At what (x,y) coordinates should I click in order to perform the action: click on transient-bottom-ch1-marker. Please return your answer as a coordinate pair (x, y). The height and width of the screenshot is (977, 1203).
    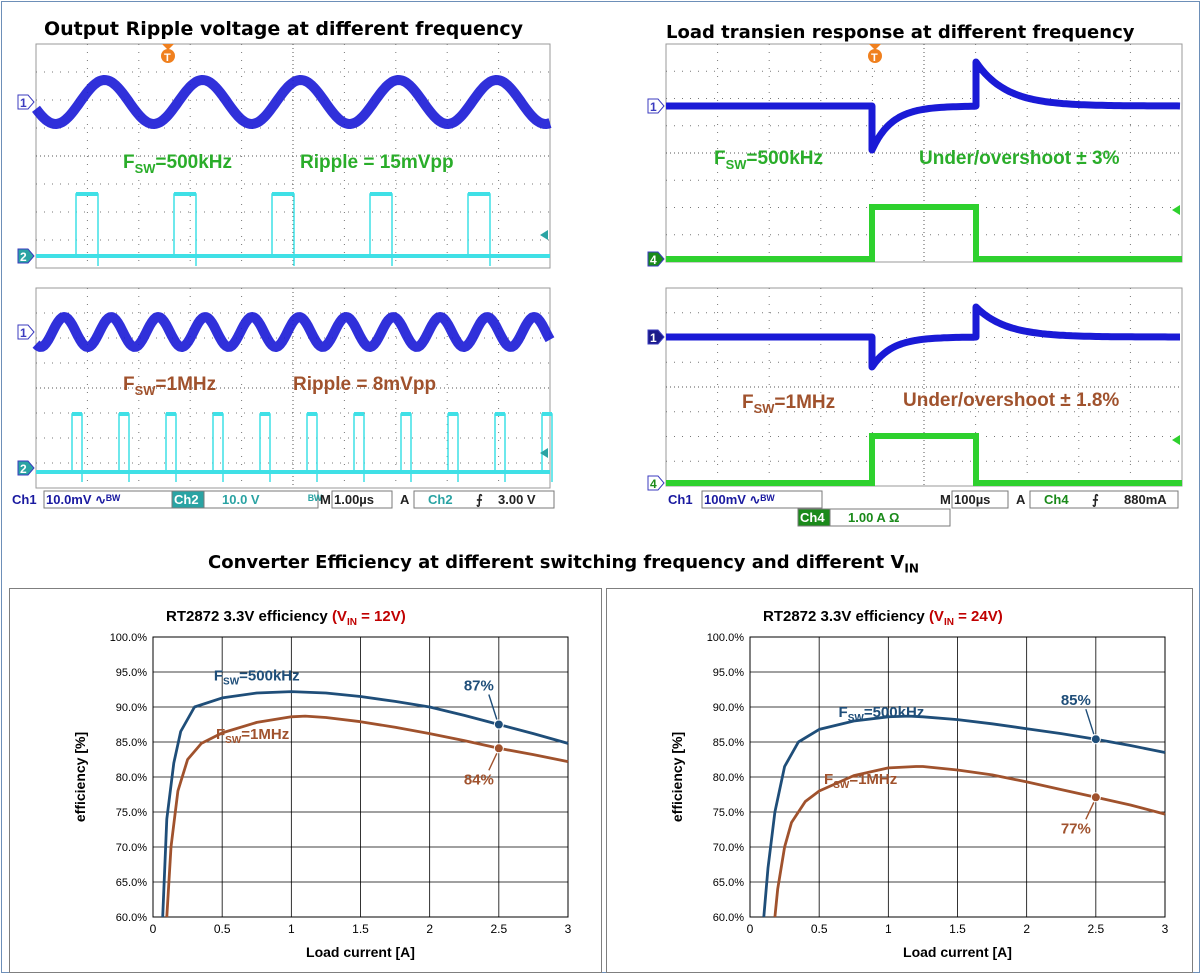
    Looking at the image, I should click on (656, 337).